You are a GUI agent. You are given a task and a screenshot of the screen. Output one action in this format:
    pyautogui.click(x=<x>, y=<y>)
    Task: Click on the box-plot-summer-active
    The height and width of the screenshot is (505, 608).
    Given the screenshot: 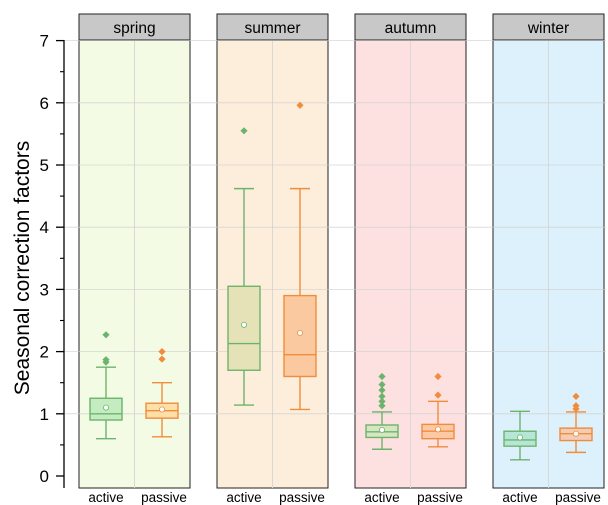 What is the action you would take?
    pyautogui.click(x=244, y=266)
    